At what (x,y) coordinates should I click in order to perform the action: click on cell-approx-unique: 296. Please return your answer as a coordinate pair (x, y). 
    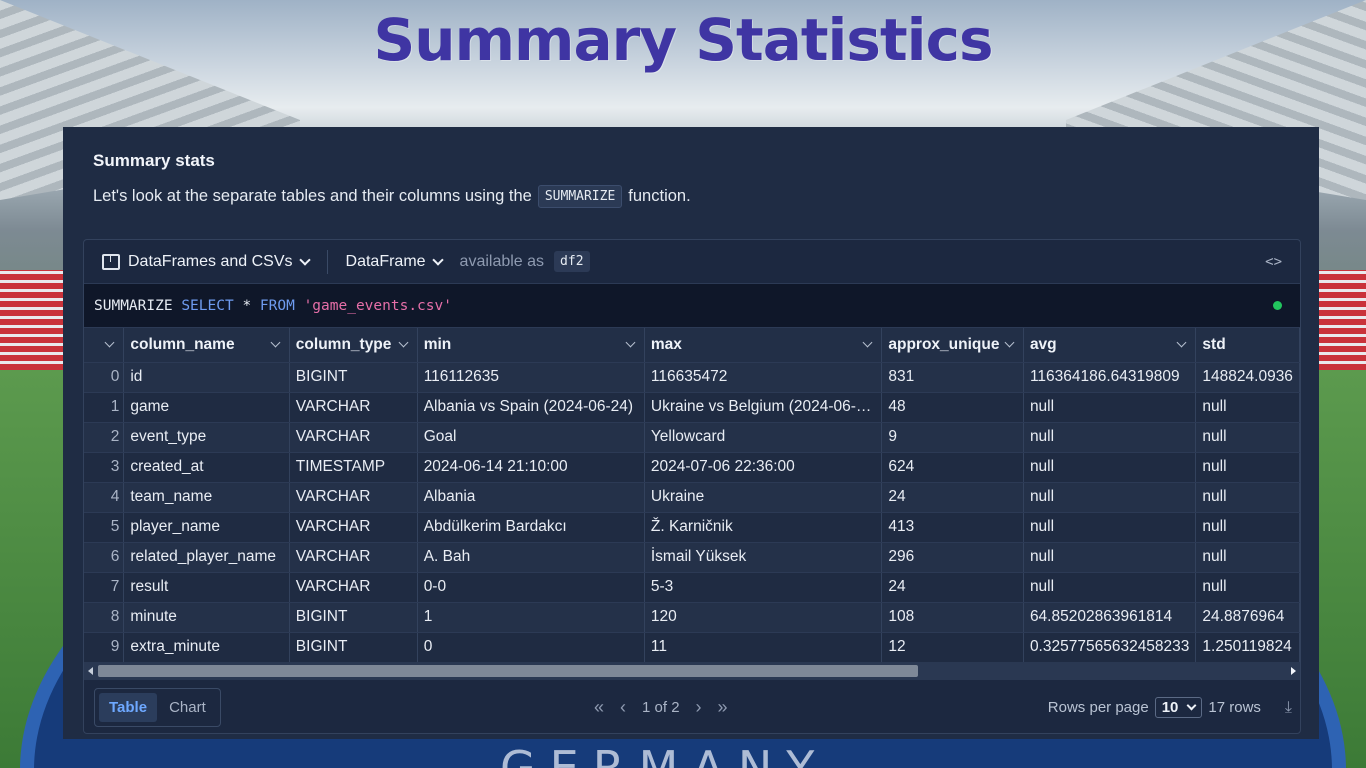
    Looking at the image, I should click on (952, 557).